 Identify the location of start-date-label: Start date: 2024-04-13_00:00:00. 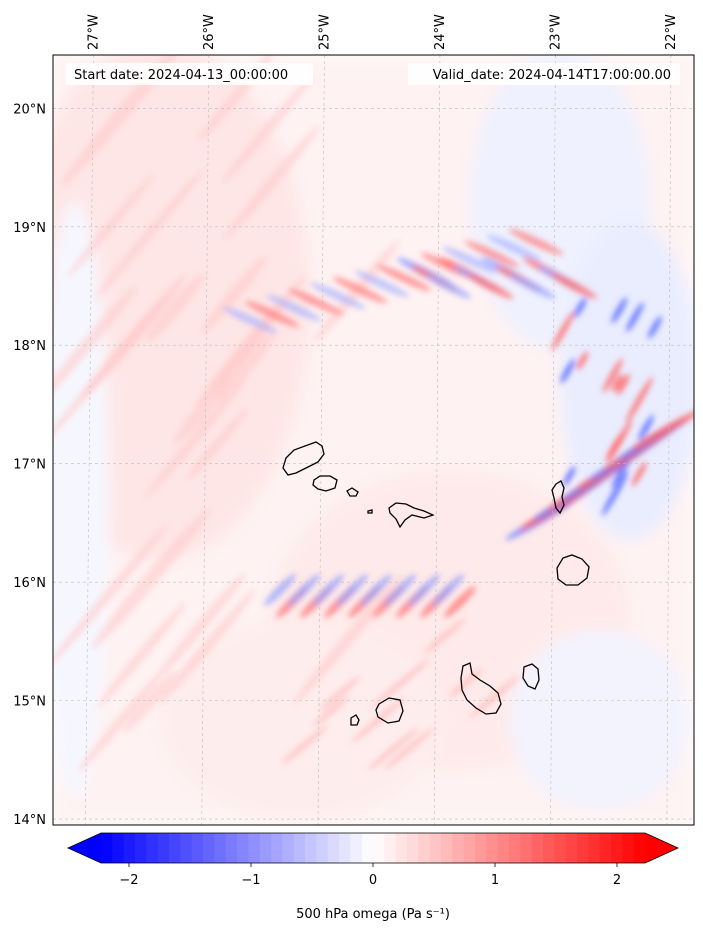
(181, 75).